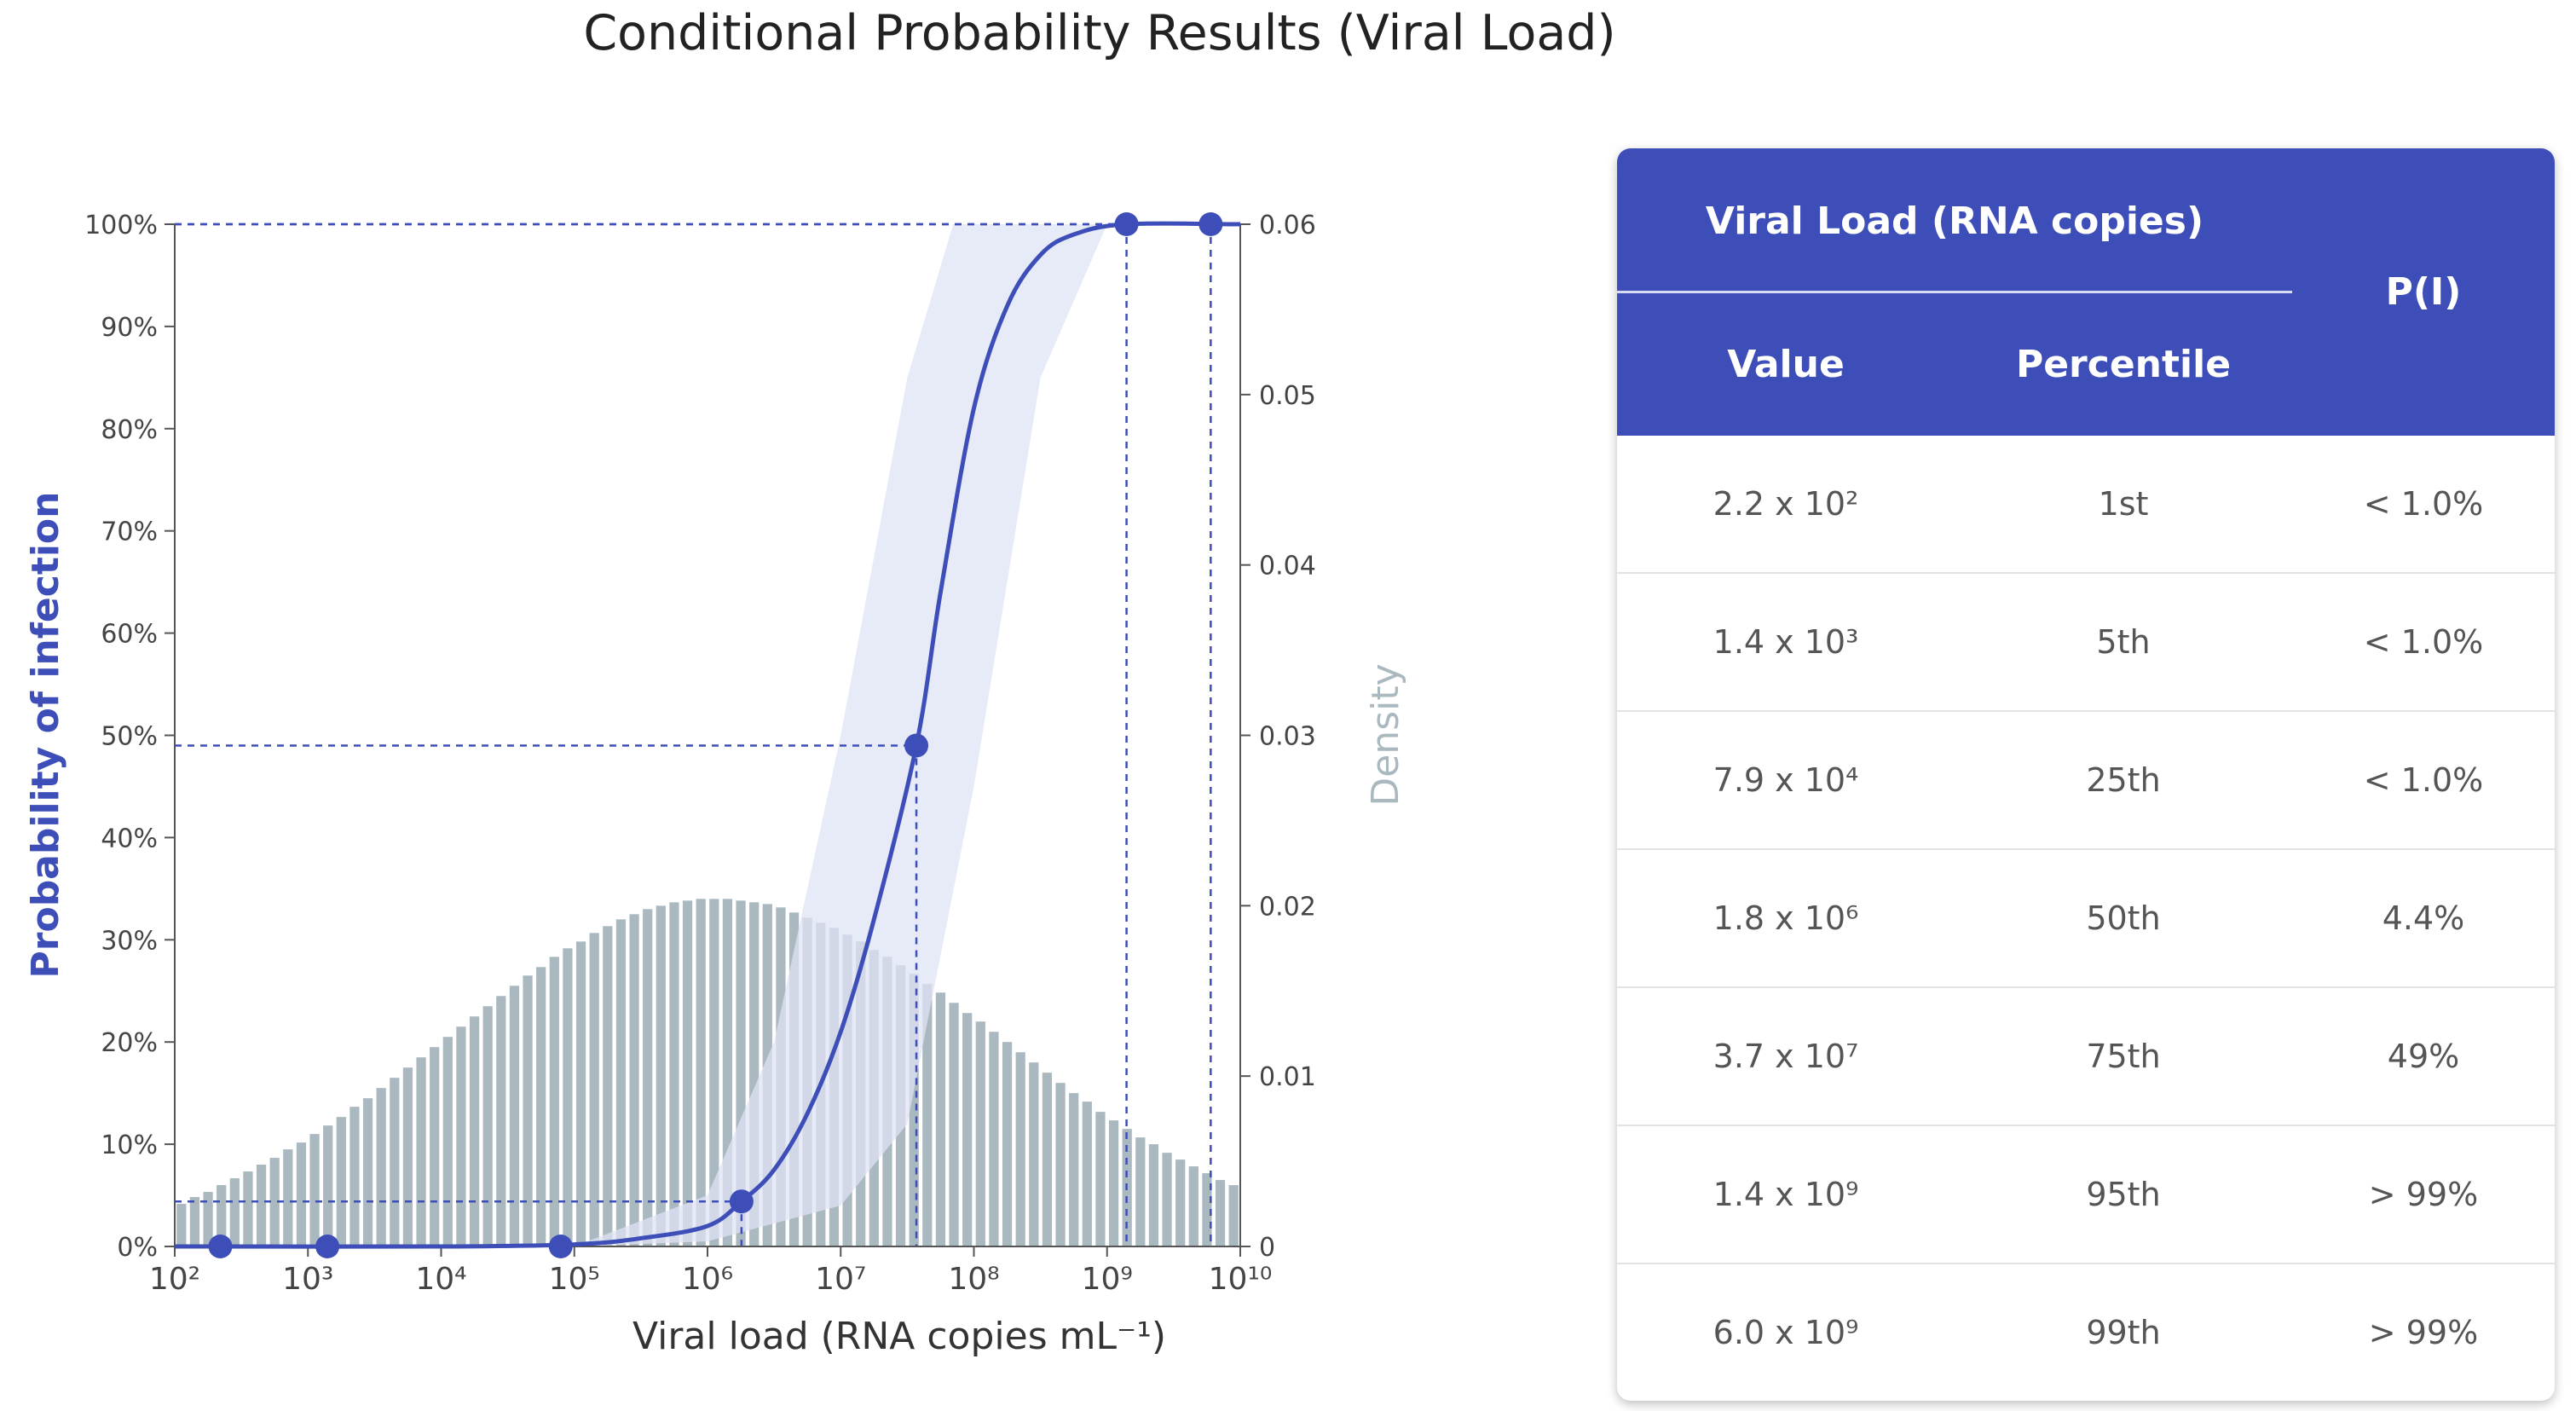  I want to click on cell-value: 1.4 x 10⁹, so click(1786, 1195).